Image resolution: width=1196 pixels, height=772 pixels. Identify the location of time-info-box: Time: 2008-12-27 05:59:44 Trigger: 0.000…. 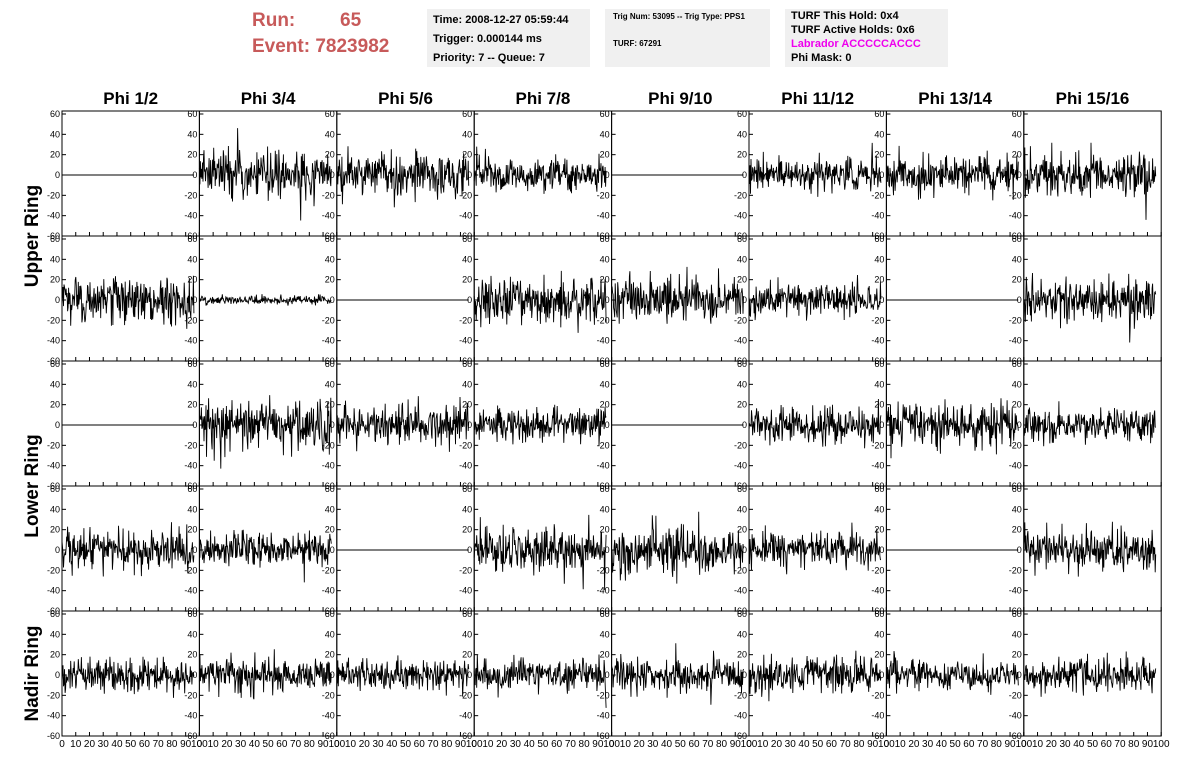
(508, 38).